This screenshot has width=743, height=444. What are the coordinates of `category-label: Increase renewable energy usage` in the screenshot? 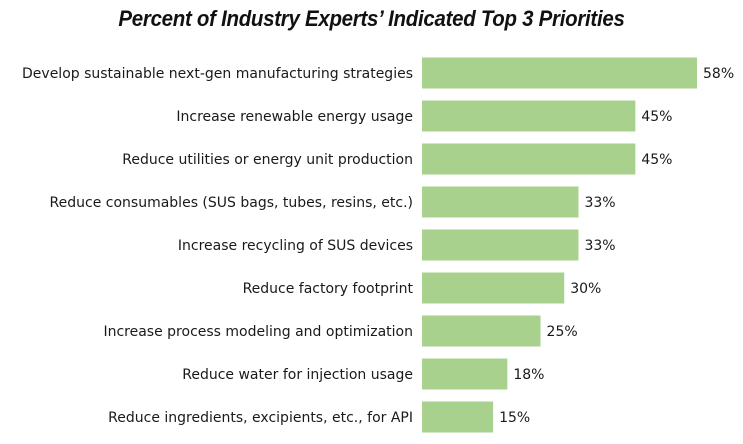 It's located at (294, 117).